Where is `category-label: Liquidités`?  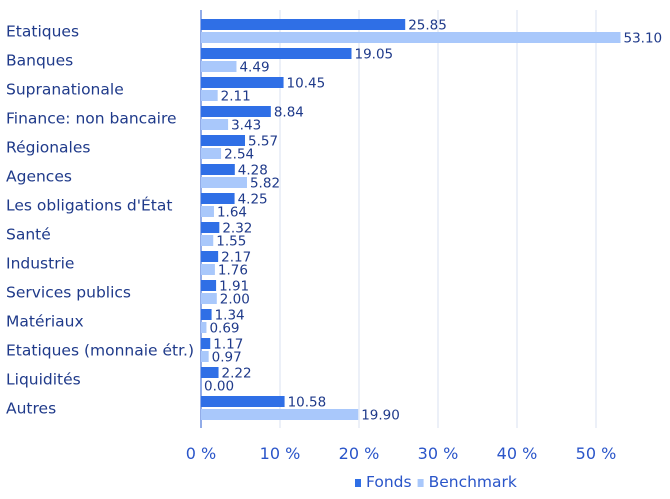
category-label: Liquidités is located at coordinates (43, 380).